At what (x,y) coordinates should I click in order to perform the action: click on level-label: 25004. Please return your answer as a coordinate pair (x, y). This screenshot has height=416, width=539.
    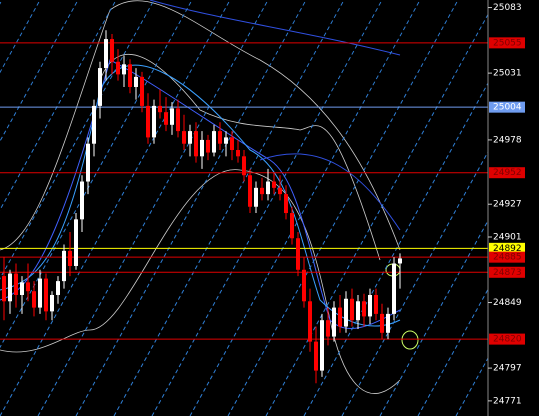
    Looking at the image, I should click on (507, 108).